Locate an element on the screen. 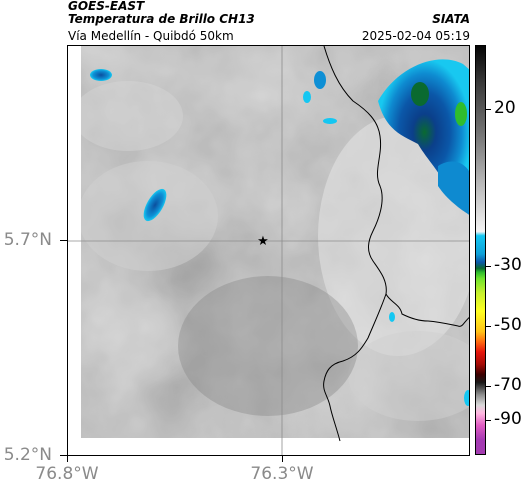 The height and width of the screenshot is (491, 526). department-border is located at coordinates (355, 367).